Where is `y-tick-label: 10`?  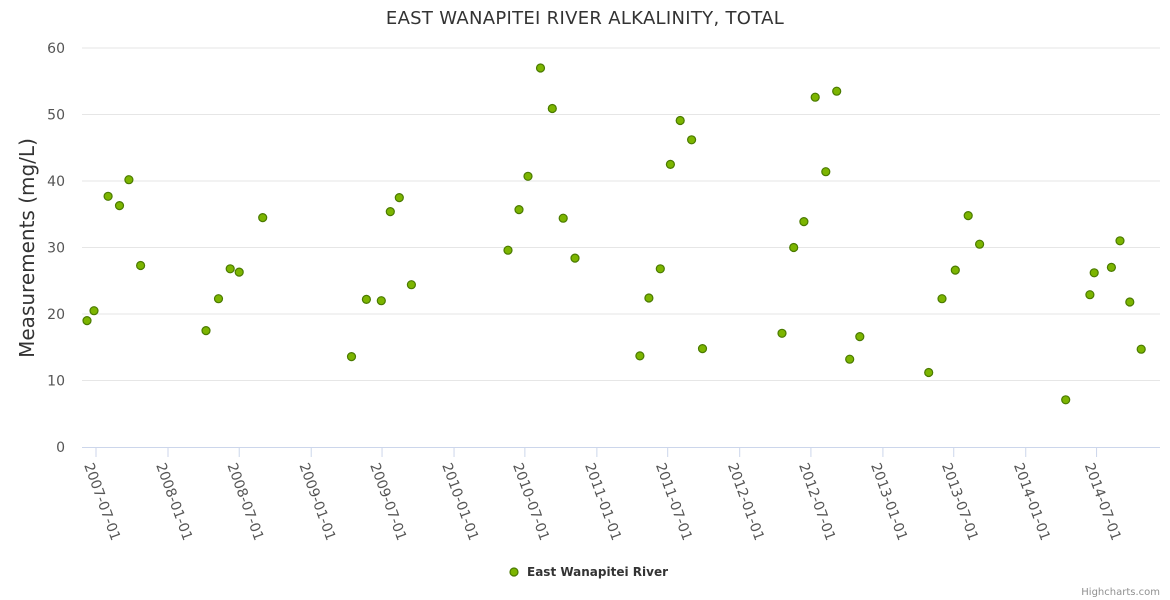 y-tick-label: 10 is located at coordinates (56, 382).